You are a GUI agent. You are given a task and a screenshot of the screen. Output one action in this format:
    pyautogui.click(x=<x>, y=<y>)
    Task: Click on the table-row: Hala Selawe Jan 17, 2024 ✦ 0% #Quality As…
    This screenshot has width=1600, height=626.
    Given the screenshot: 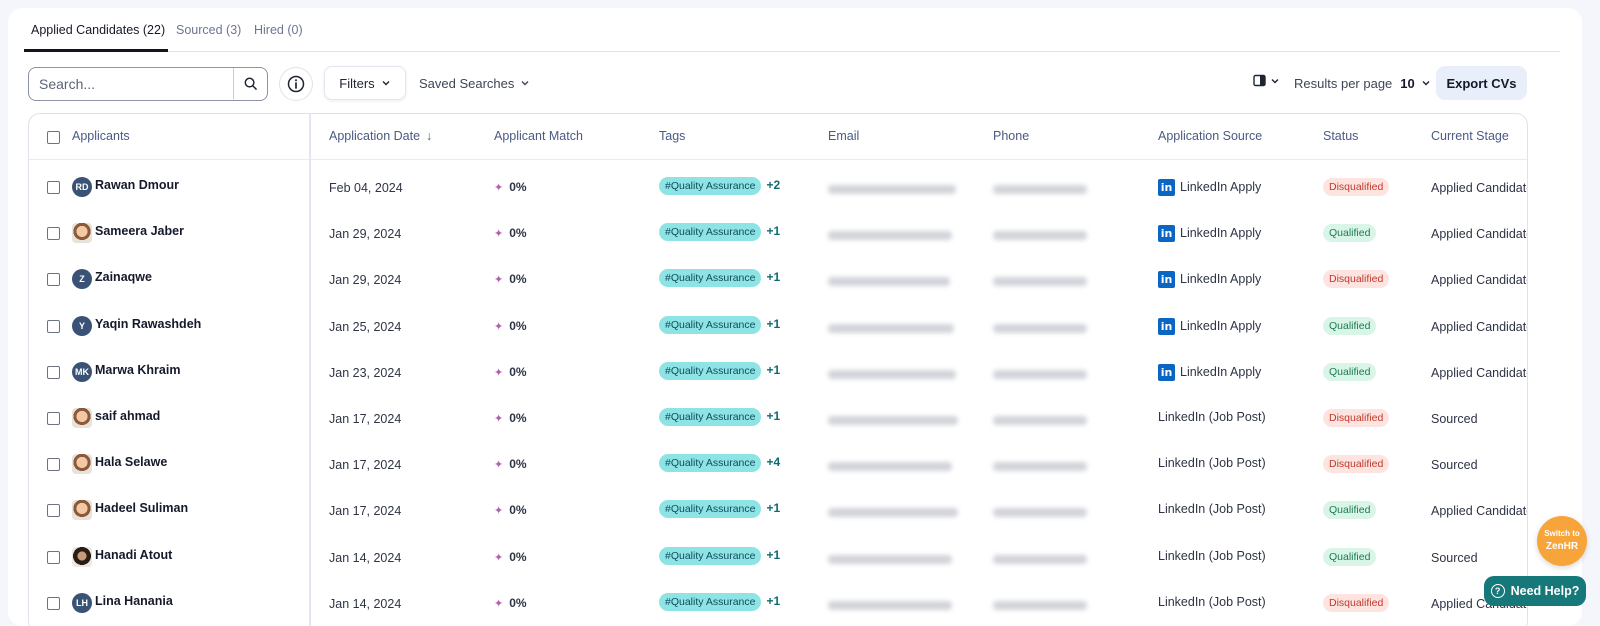 What is the action you would take?
    pyautogui.click(x=778, y=464)
    